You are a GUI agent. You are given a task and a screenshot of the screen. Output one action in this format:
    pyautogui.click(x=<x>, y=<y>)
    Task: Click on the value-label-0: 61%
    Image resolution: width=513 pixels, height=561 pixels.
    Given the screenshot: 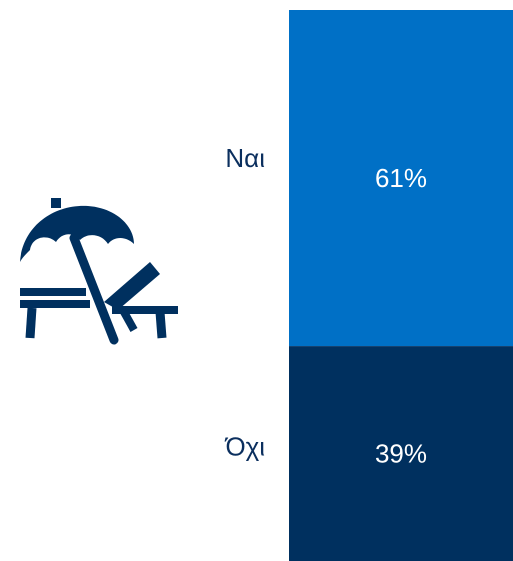 What is the action you would take?
    pyautogui.click(x=401, y=178)
    